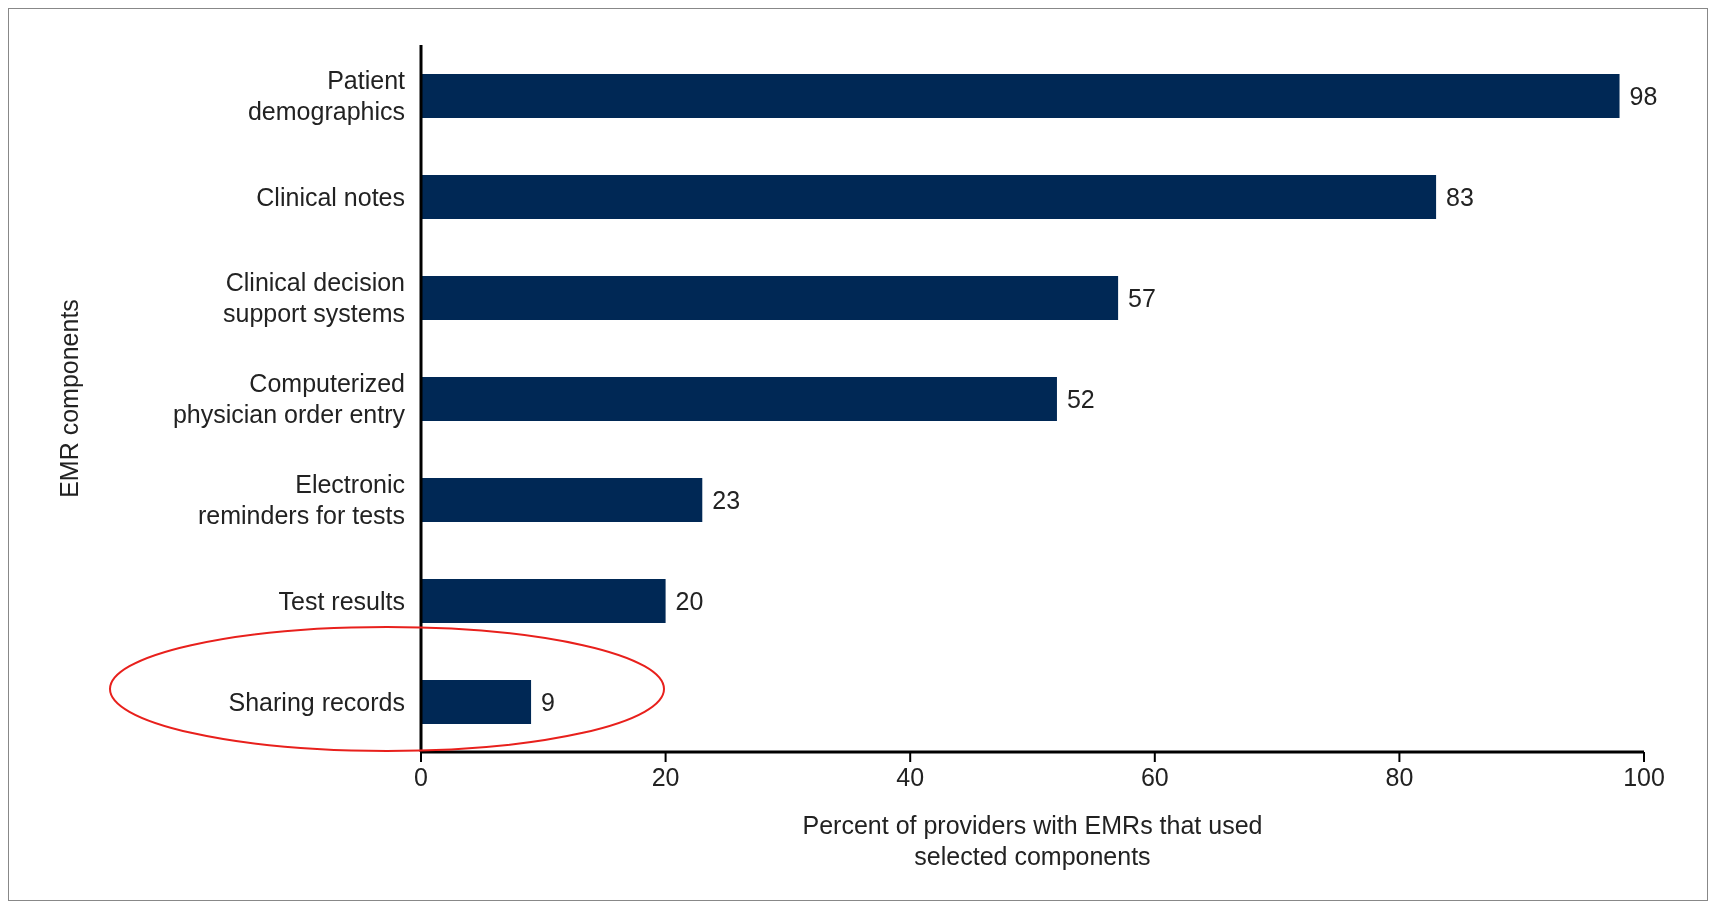 Image resolution: width=1719 pixels, height=912 pixels. I want to click on y-tick-label: Sharing records, so click(316, 701).